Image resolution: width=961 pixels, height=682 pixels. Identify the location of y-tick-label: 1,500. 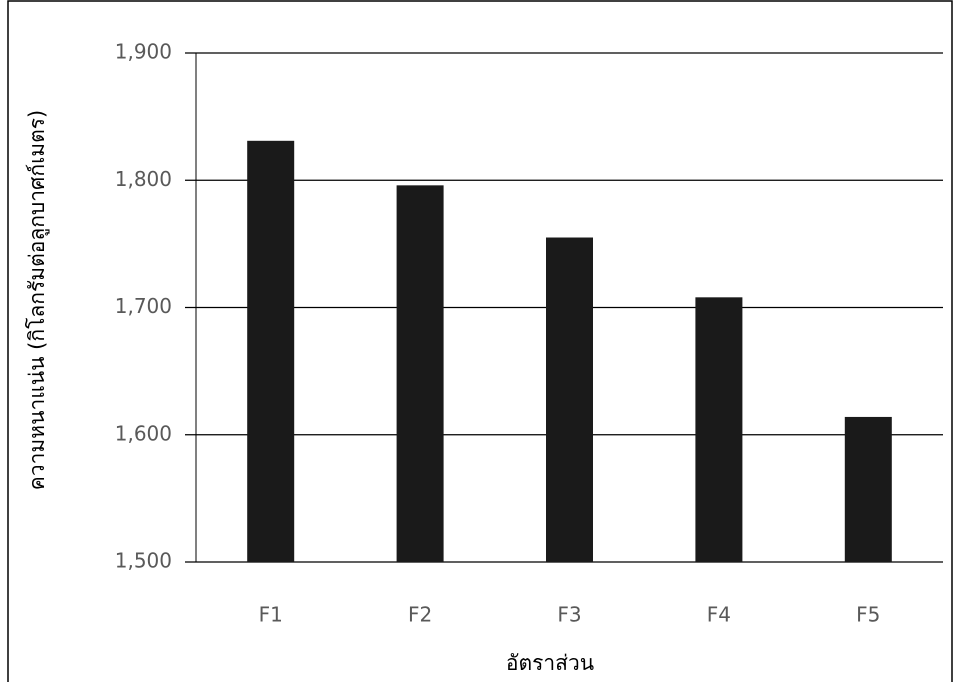
(143, 561).